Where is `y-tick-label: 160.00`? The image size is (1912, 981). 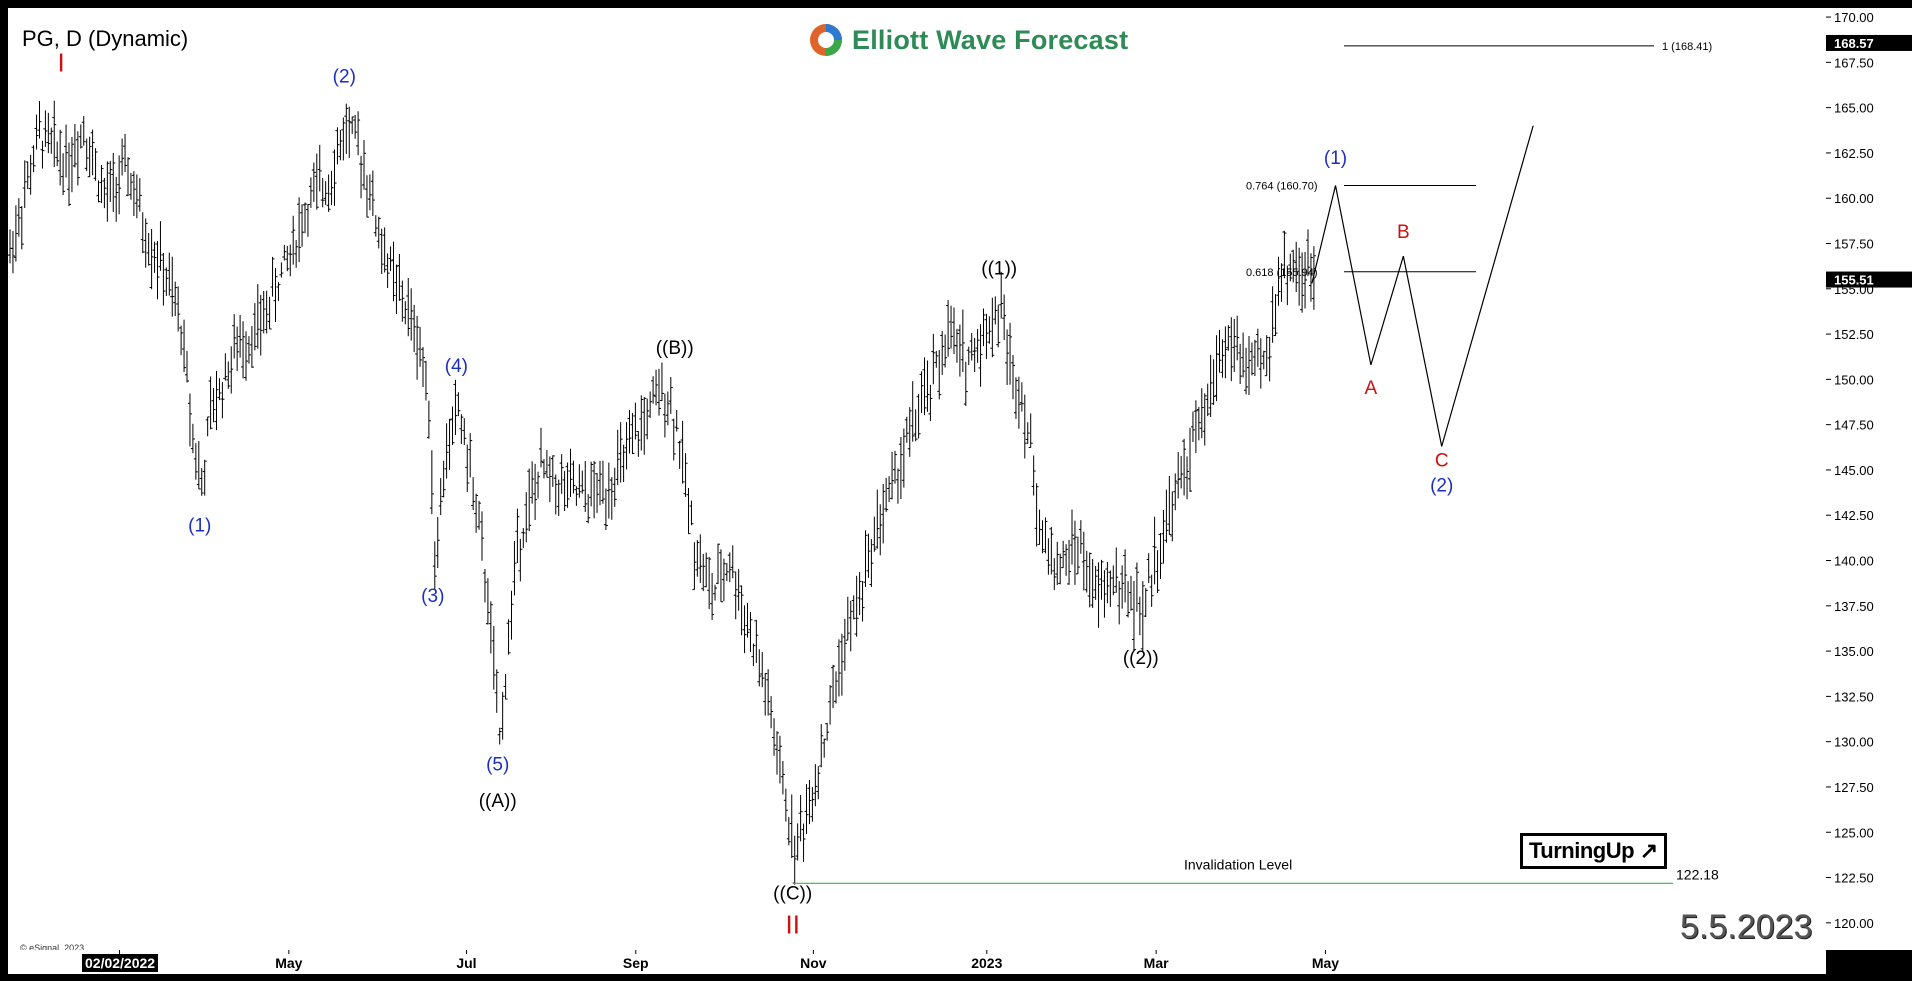
y-tick-label: 160.00 is located at coordinates (1854, 198).